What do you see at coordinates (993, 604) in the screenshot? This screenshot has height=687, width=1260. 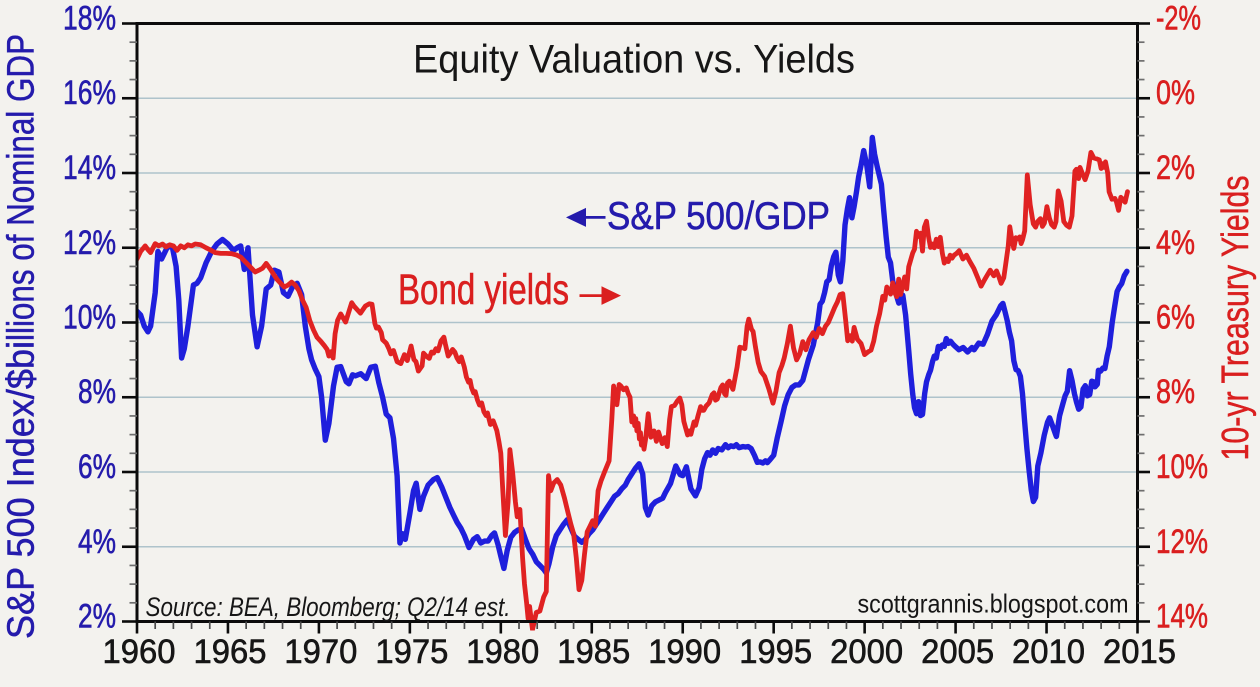 I see `svg-text: scottgrannis.blogspot.com` at bounding box center [993, 604].